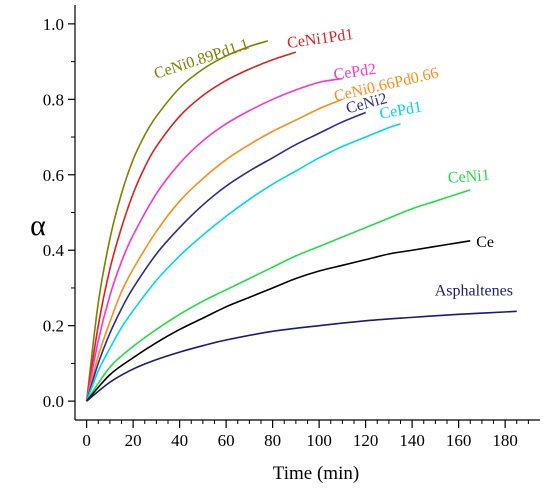 The image size is (550, 492). I want to click on x-tick-label: 80, so click(272, 440).